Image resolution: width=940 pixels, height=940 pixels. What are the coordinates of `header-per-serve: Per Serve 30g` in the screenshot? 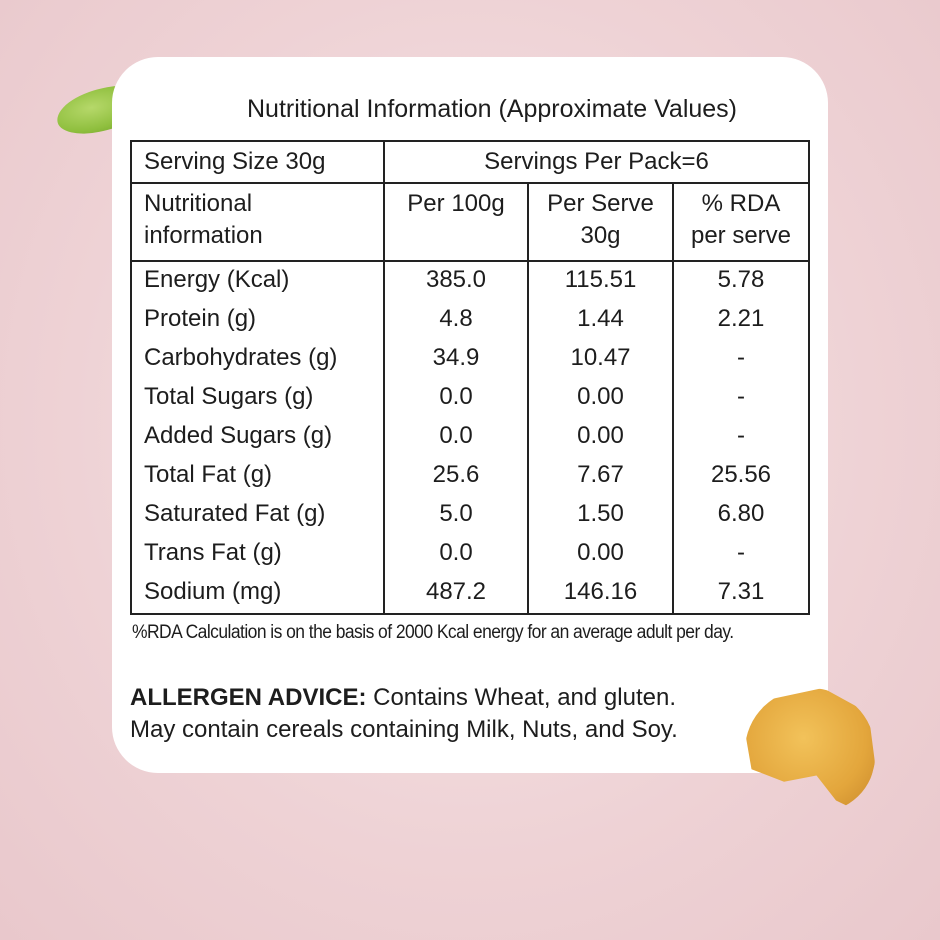 It's located at (600, 222).